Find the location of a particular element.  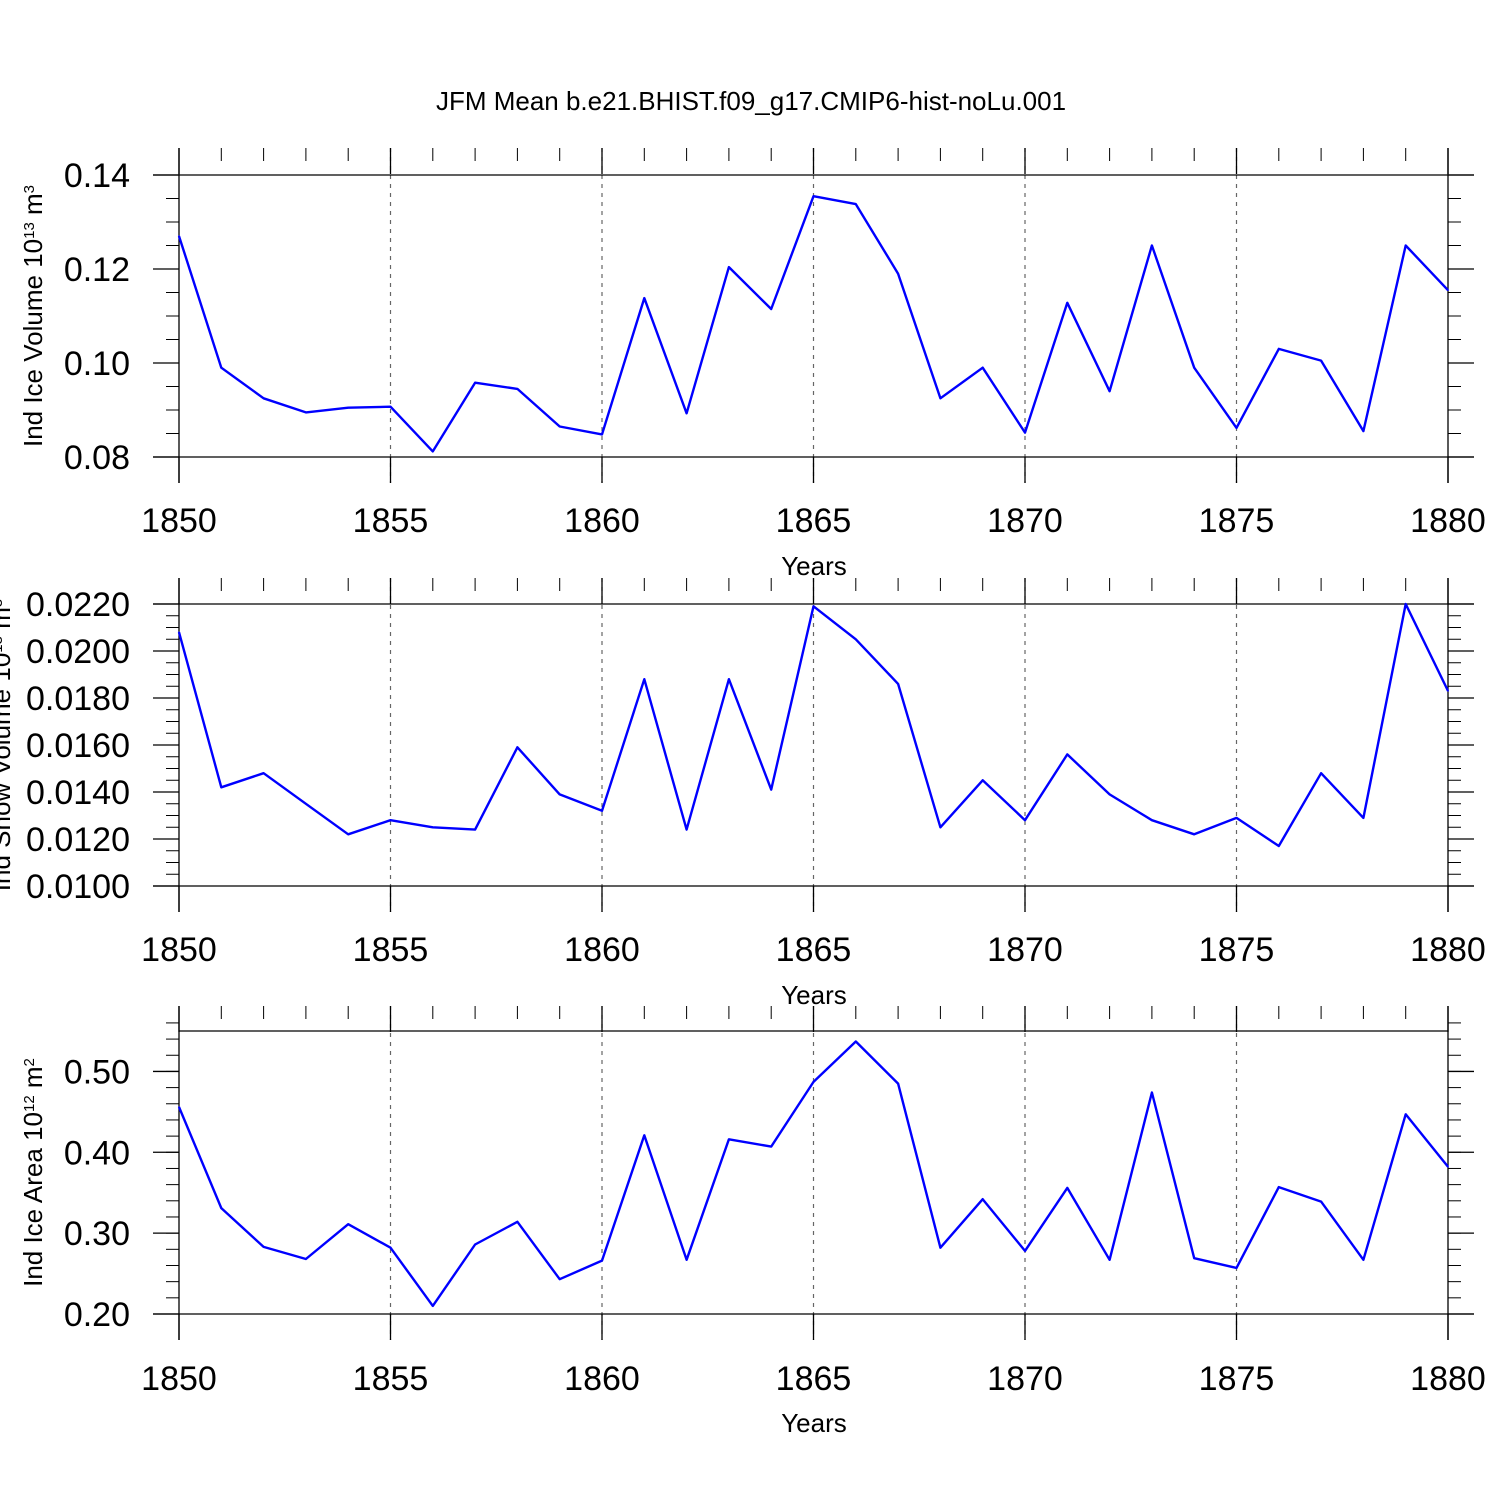

y-tick-label: 0.20 is located at coordinates (97, 1315).